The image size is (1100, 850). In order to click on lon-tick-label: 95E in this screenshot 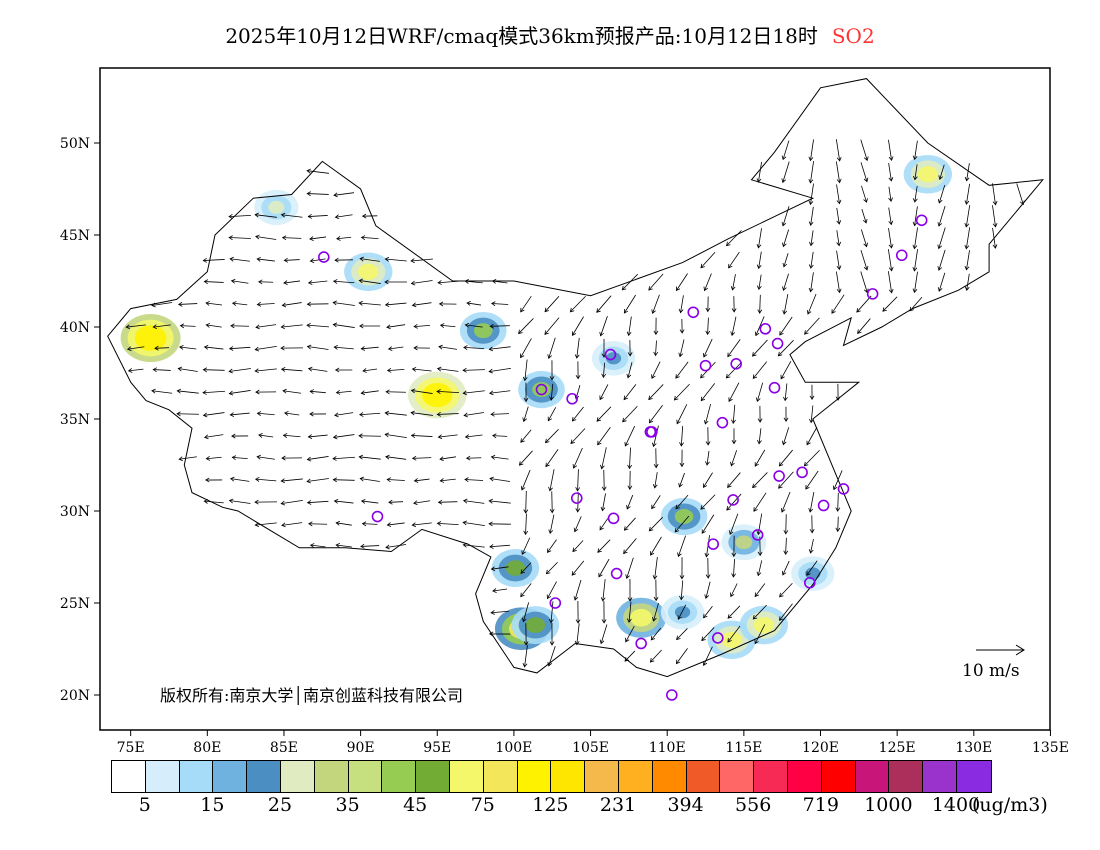, I will do `click(437, 748)`.